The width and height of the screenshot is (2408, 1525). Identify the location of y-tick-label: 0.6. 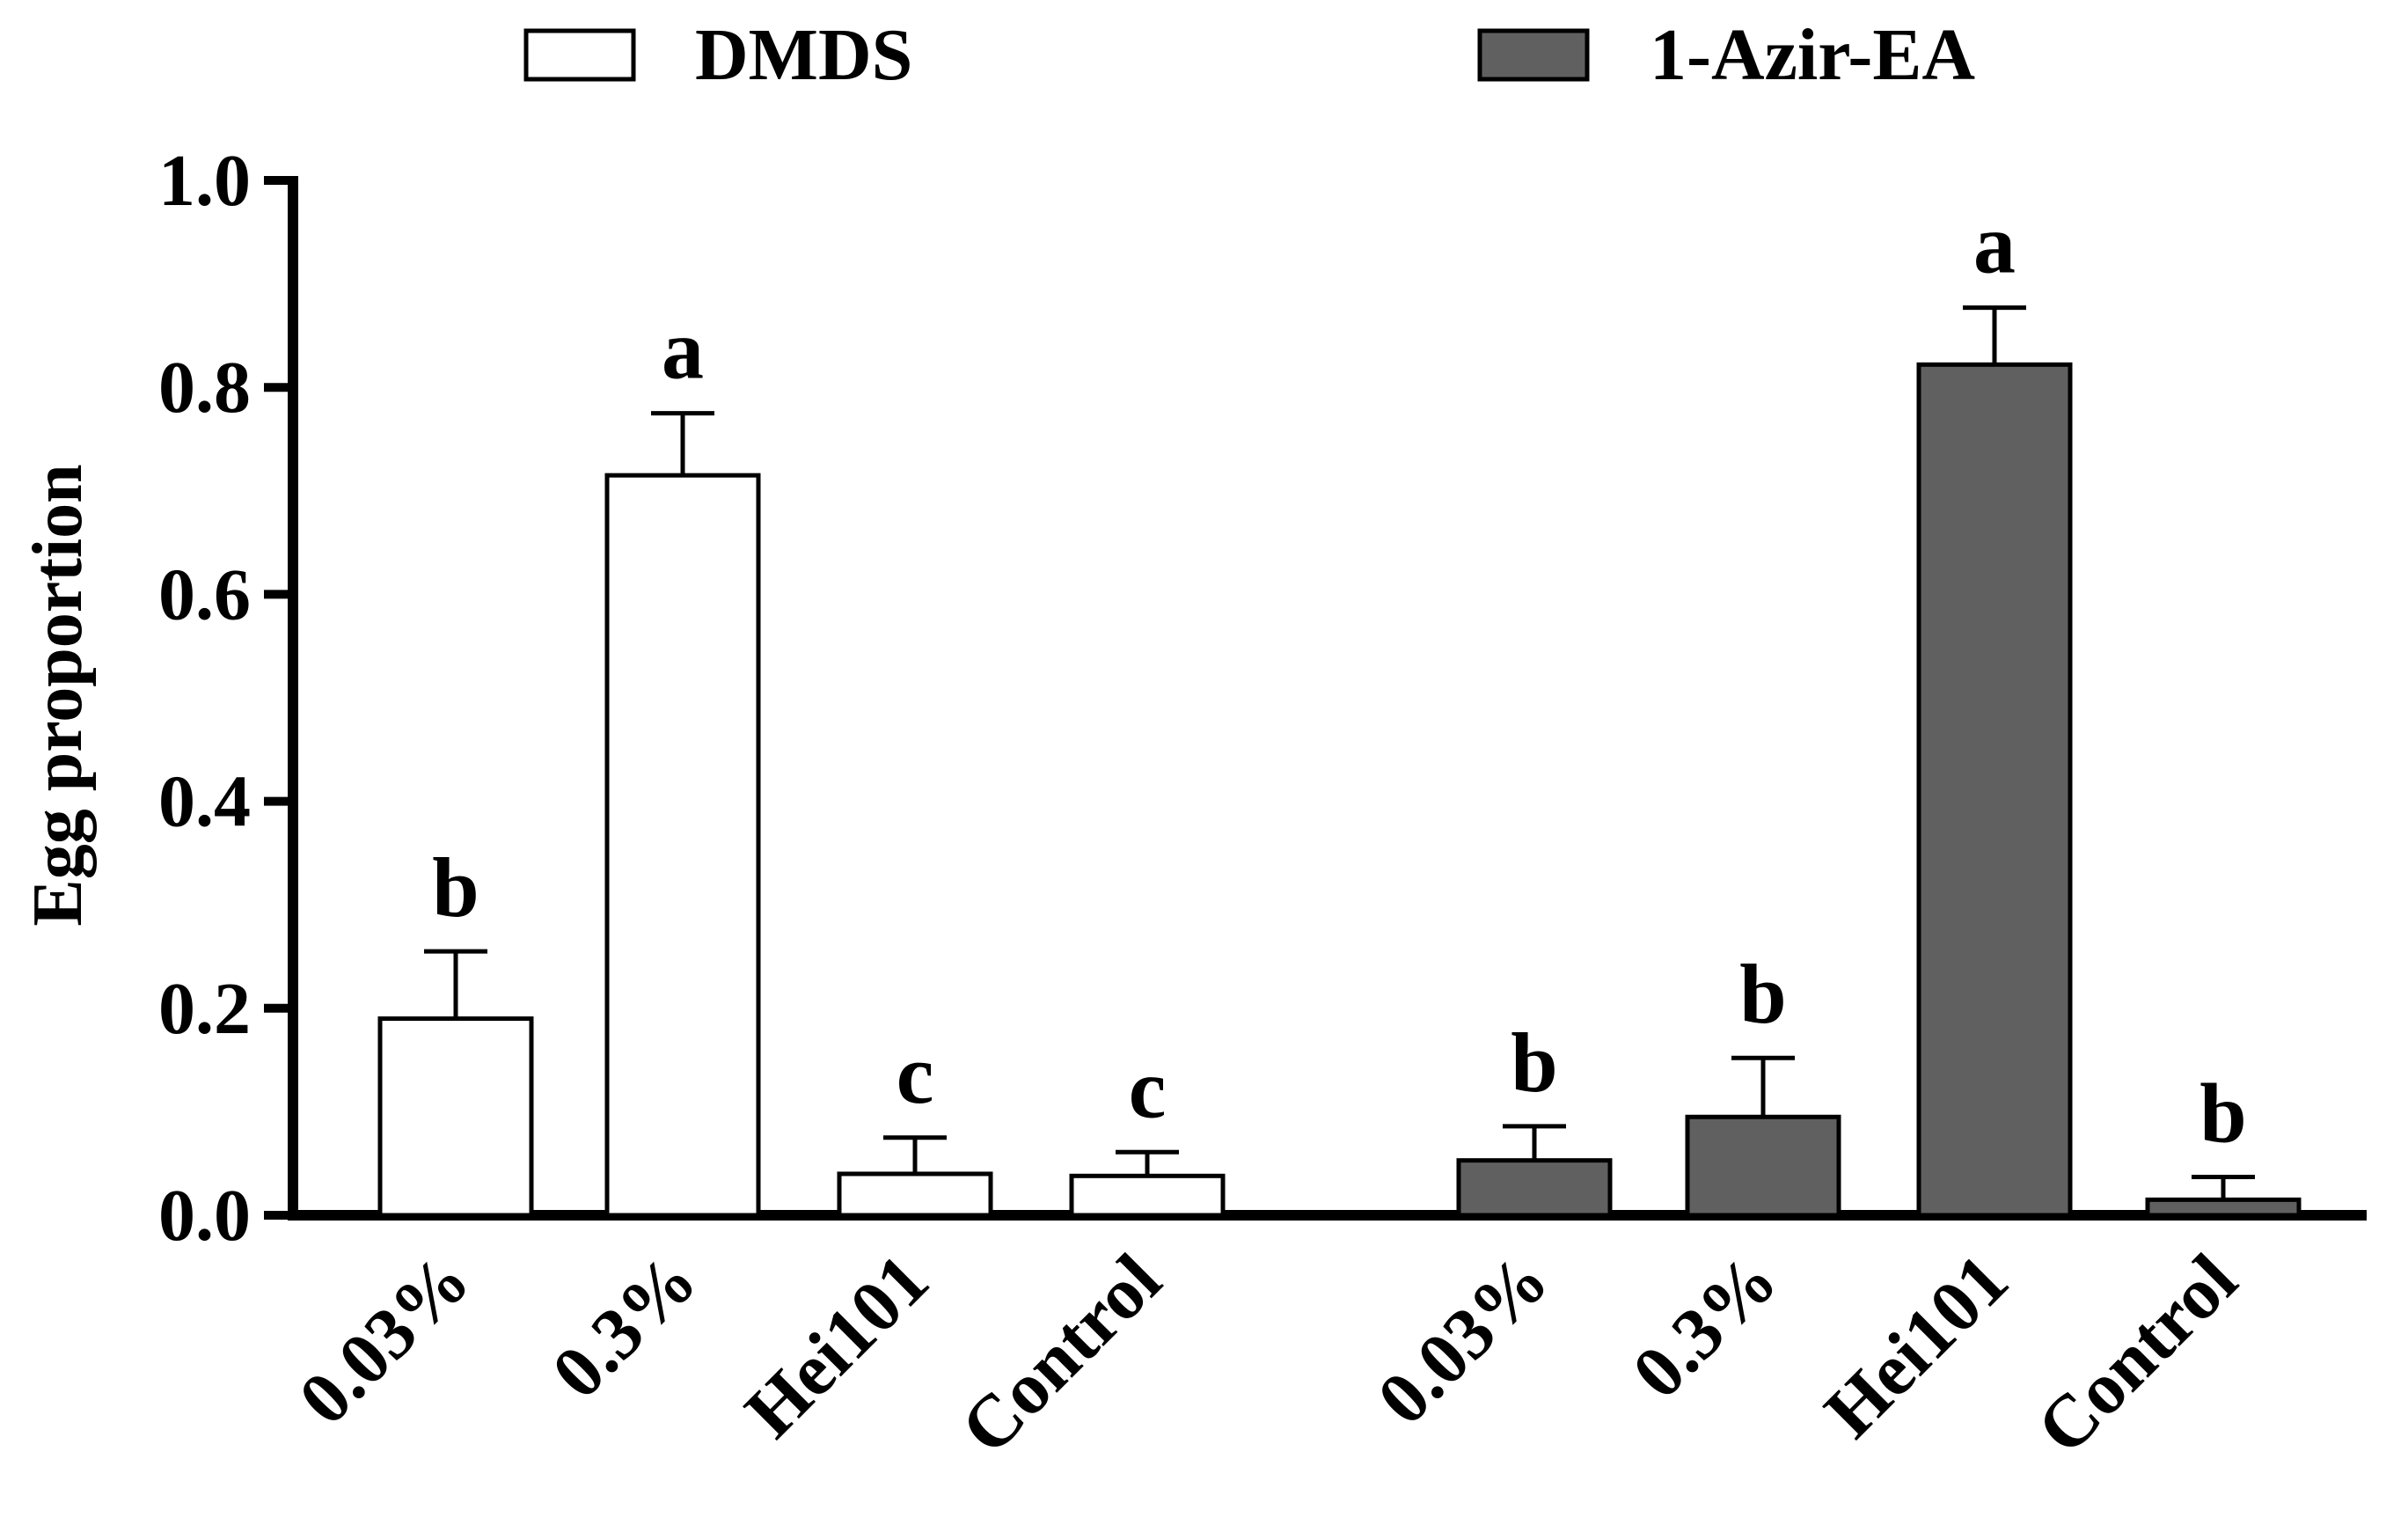
(204, 594).